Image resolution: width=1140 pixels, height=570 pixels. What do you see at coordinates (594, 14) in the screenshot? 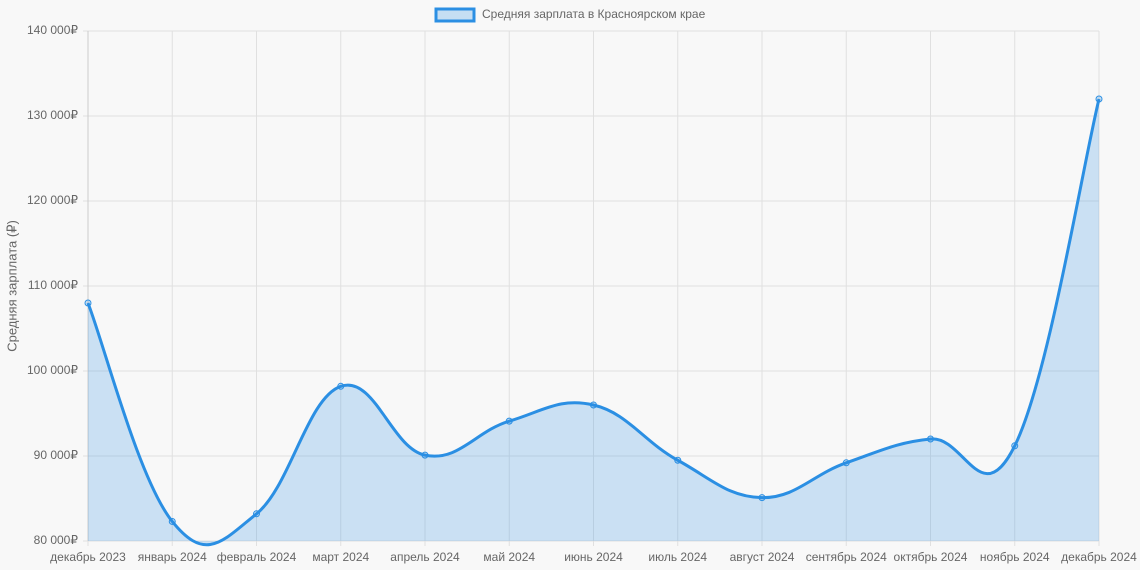
I see `legend-label: Средняя зарплата в Красноярском крае` at bounding box center [594, 14].